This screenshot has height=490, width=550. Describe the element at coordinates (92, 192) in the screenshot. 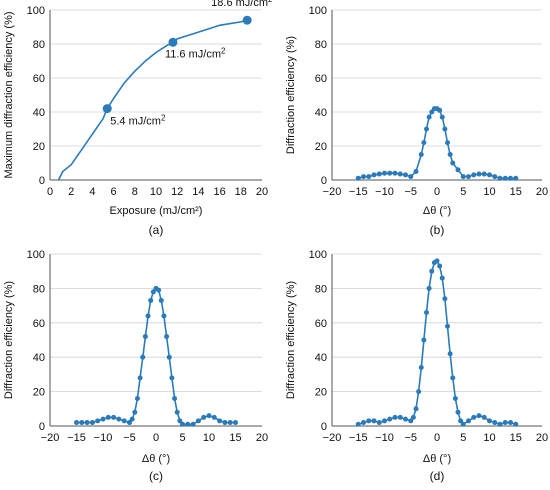

I see `x-tick-label: 4` at that location.